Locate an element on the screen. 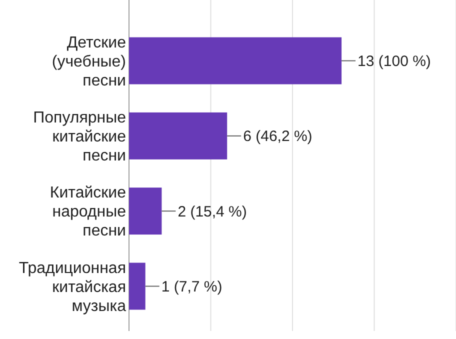  y-tick-label: Популярные китайские песни is located at coordinates (79, 137).